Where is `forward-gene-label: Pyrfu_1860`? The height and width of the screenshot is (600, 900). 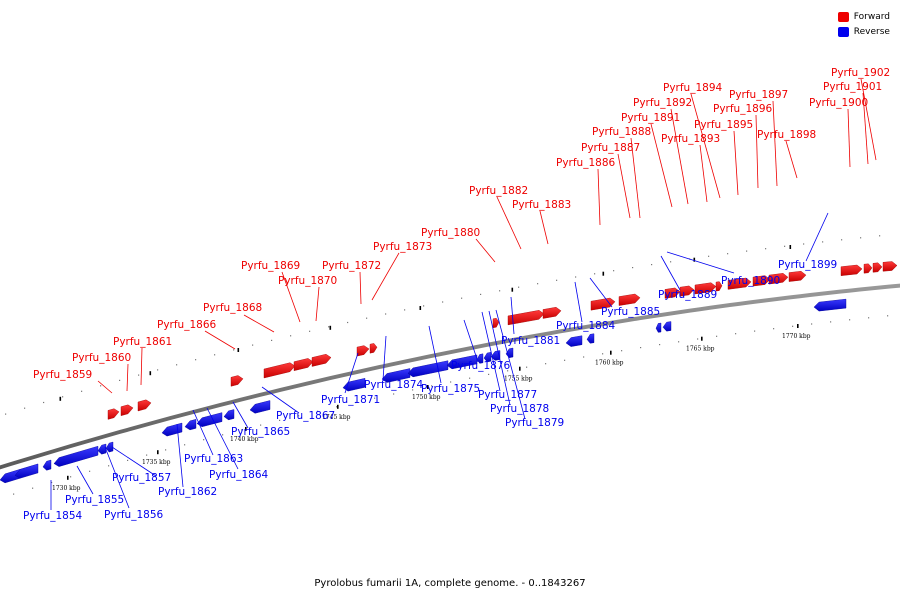 forward-gene-label: Pyrfu_1860 is located at coordinates (101, 358).